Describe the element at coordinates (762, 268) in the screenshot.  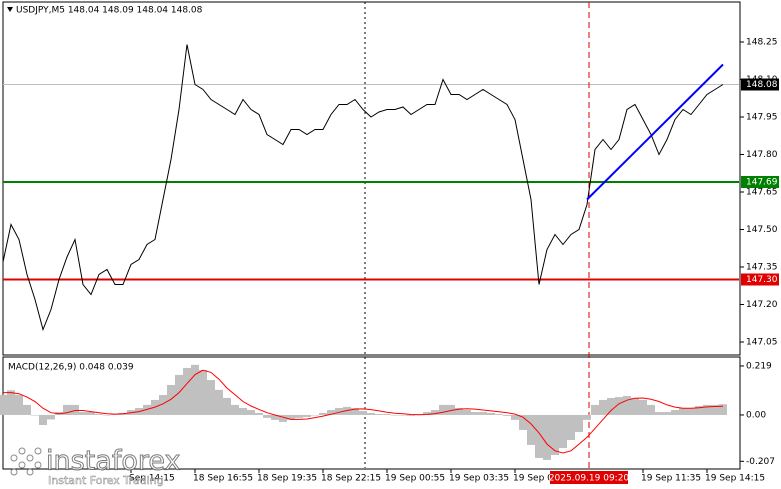
I see `y-tick-label: 147.35` at that location.